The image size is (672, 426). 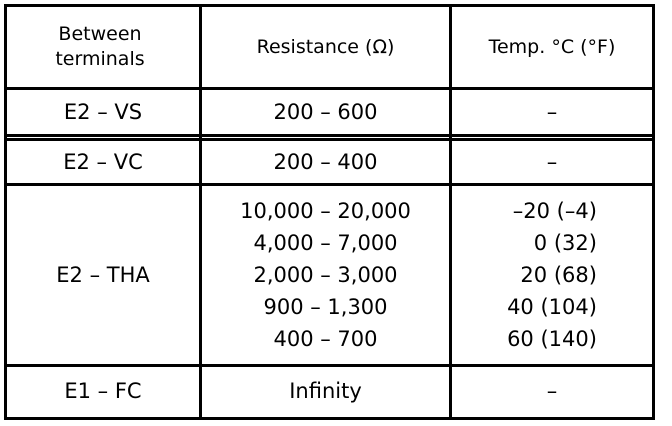 I want to click on cell-line: 200 – 400, so click(x=325, y=162).